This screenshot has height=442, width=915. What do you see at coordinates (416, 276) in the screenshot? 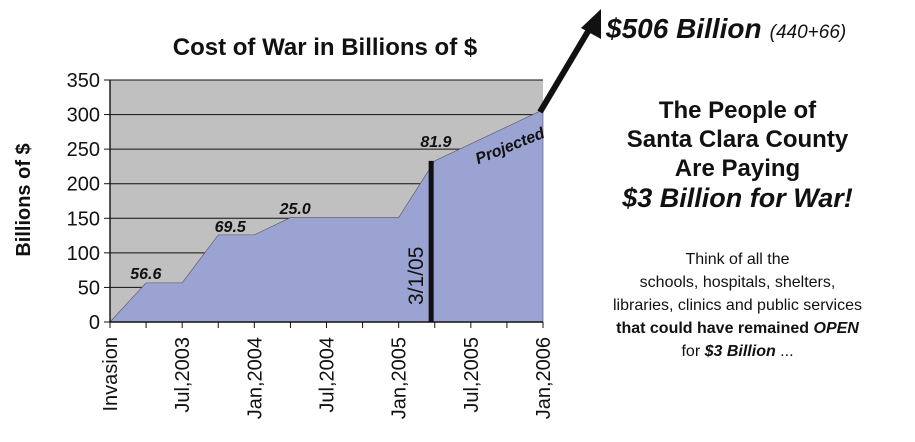
I see `event-line-label: 3/1/05` at bounding box center [416, 276].